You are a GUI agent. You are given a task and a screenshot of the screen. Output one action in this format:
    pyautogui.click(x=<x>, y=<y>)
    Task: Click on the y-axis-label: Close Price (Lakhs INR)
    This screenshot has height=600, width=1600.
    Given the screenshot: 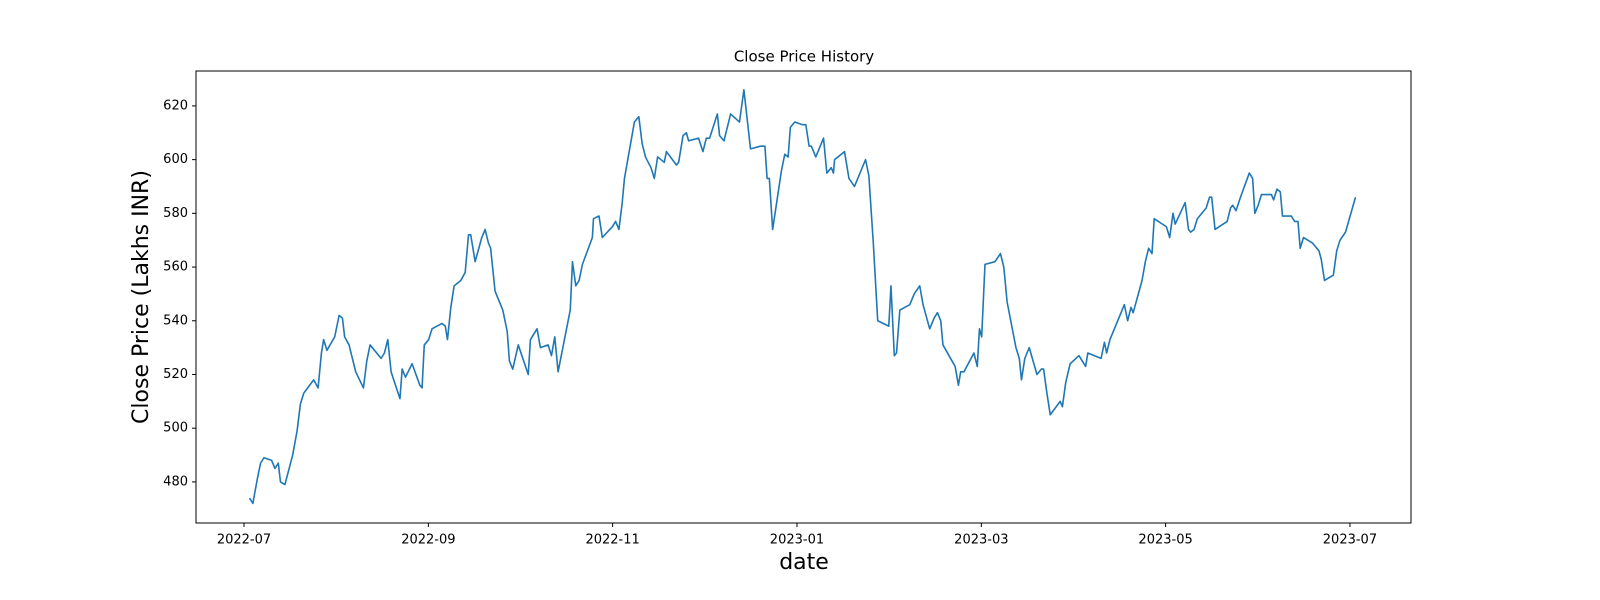 What is the action you would take?
    pyautogui.click(x=141, y=297)
    